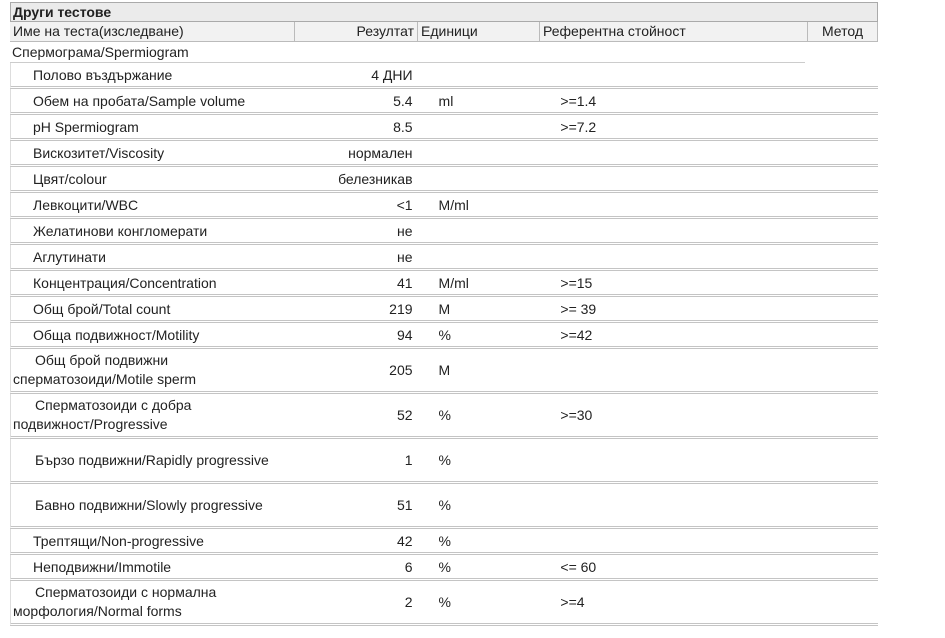 Image resolution: width=945 pixels, height=638 pixels. What do you see at coordinates (116, 334) in the screenshot?
I see `test-name: Обща подвижност/Motility` at bounding box center [116, 334].